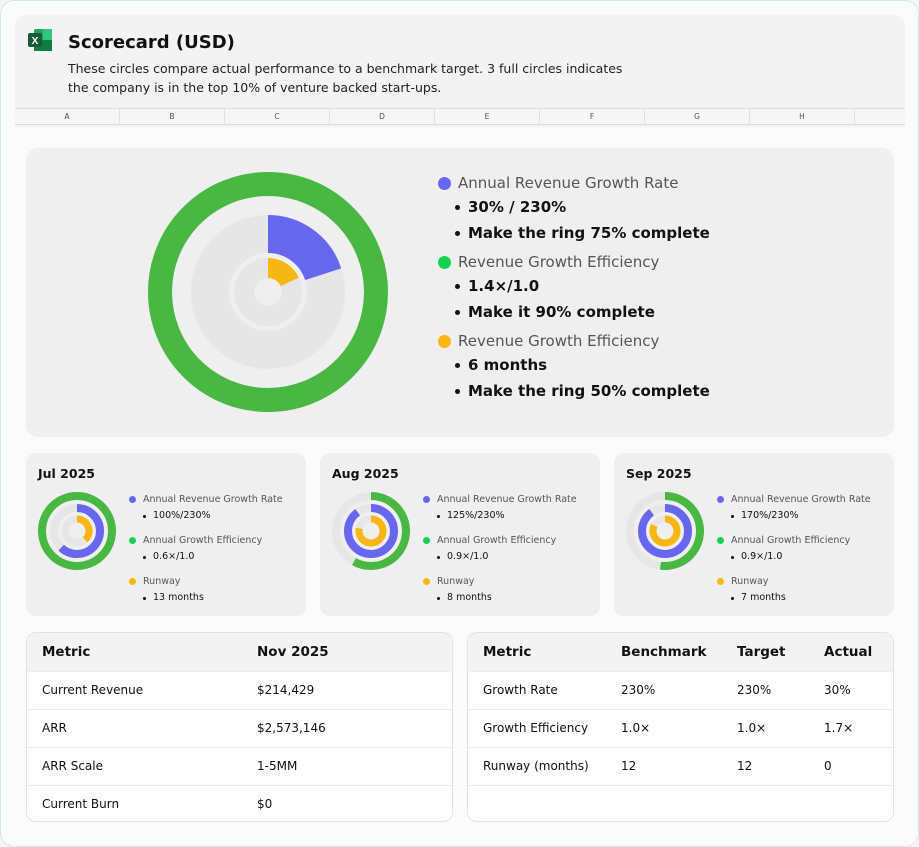 This screenshot has width=919, height=847. What do you see at coordinates (277, 116) in the screenshot?
I see `column-header: C` at bounding box center [277, 116].